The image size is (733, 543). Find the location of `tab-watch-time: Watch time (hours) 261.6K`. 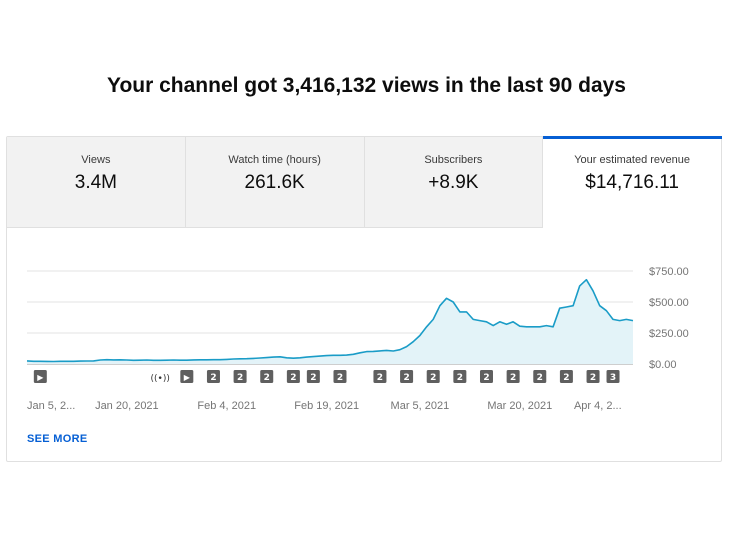

tab-watch-time: Watch time (hours) 261.6K is located at coordinates (275, 182).